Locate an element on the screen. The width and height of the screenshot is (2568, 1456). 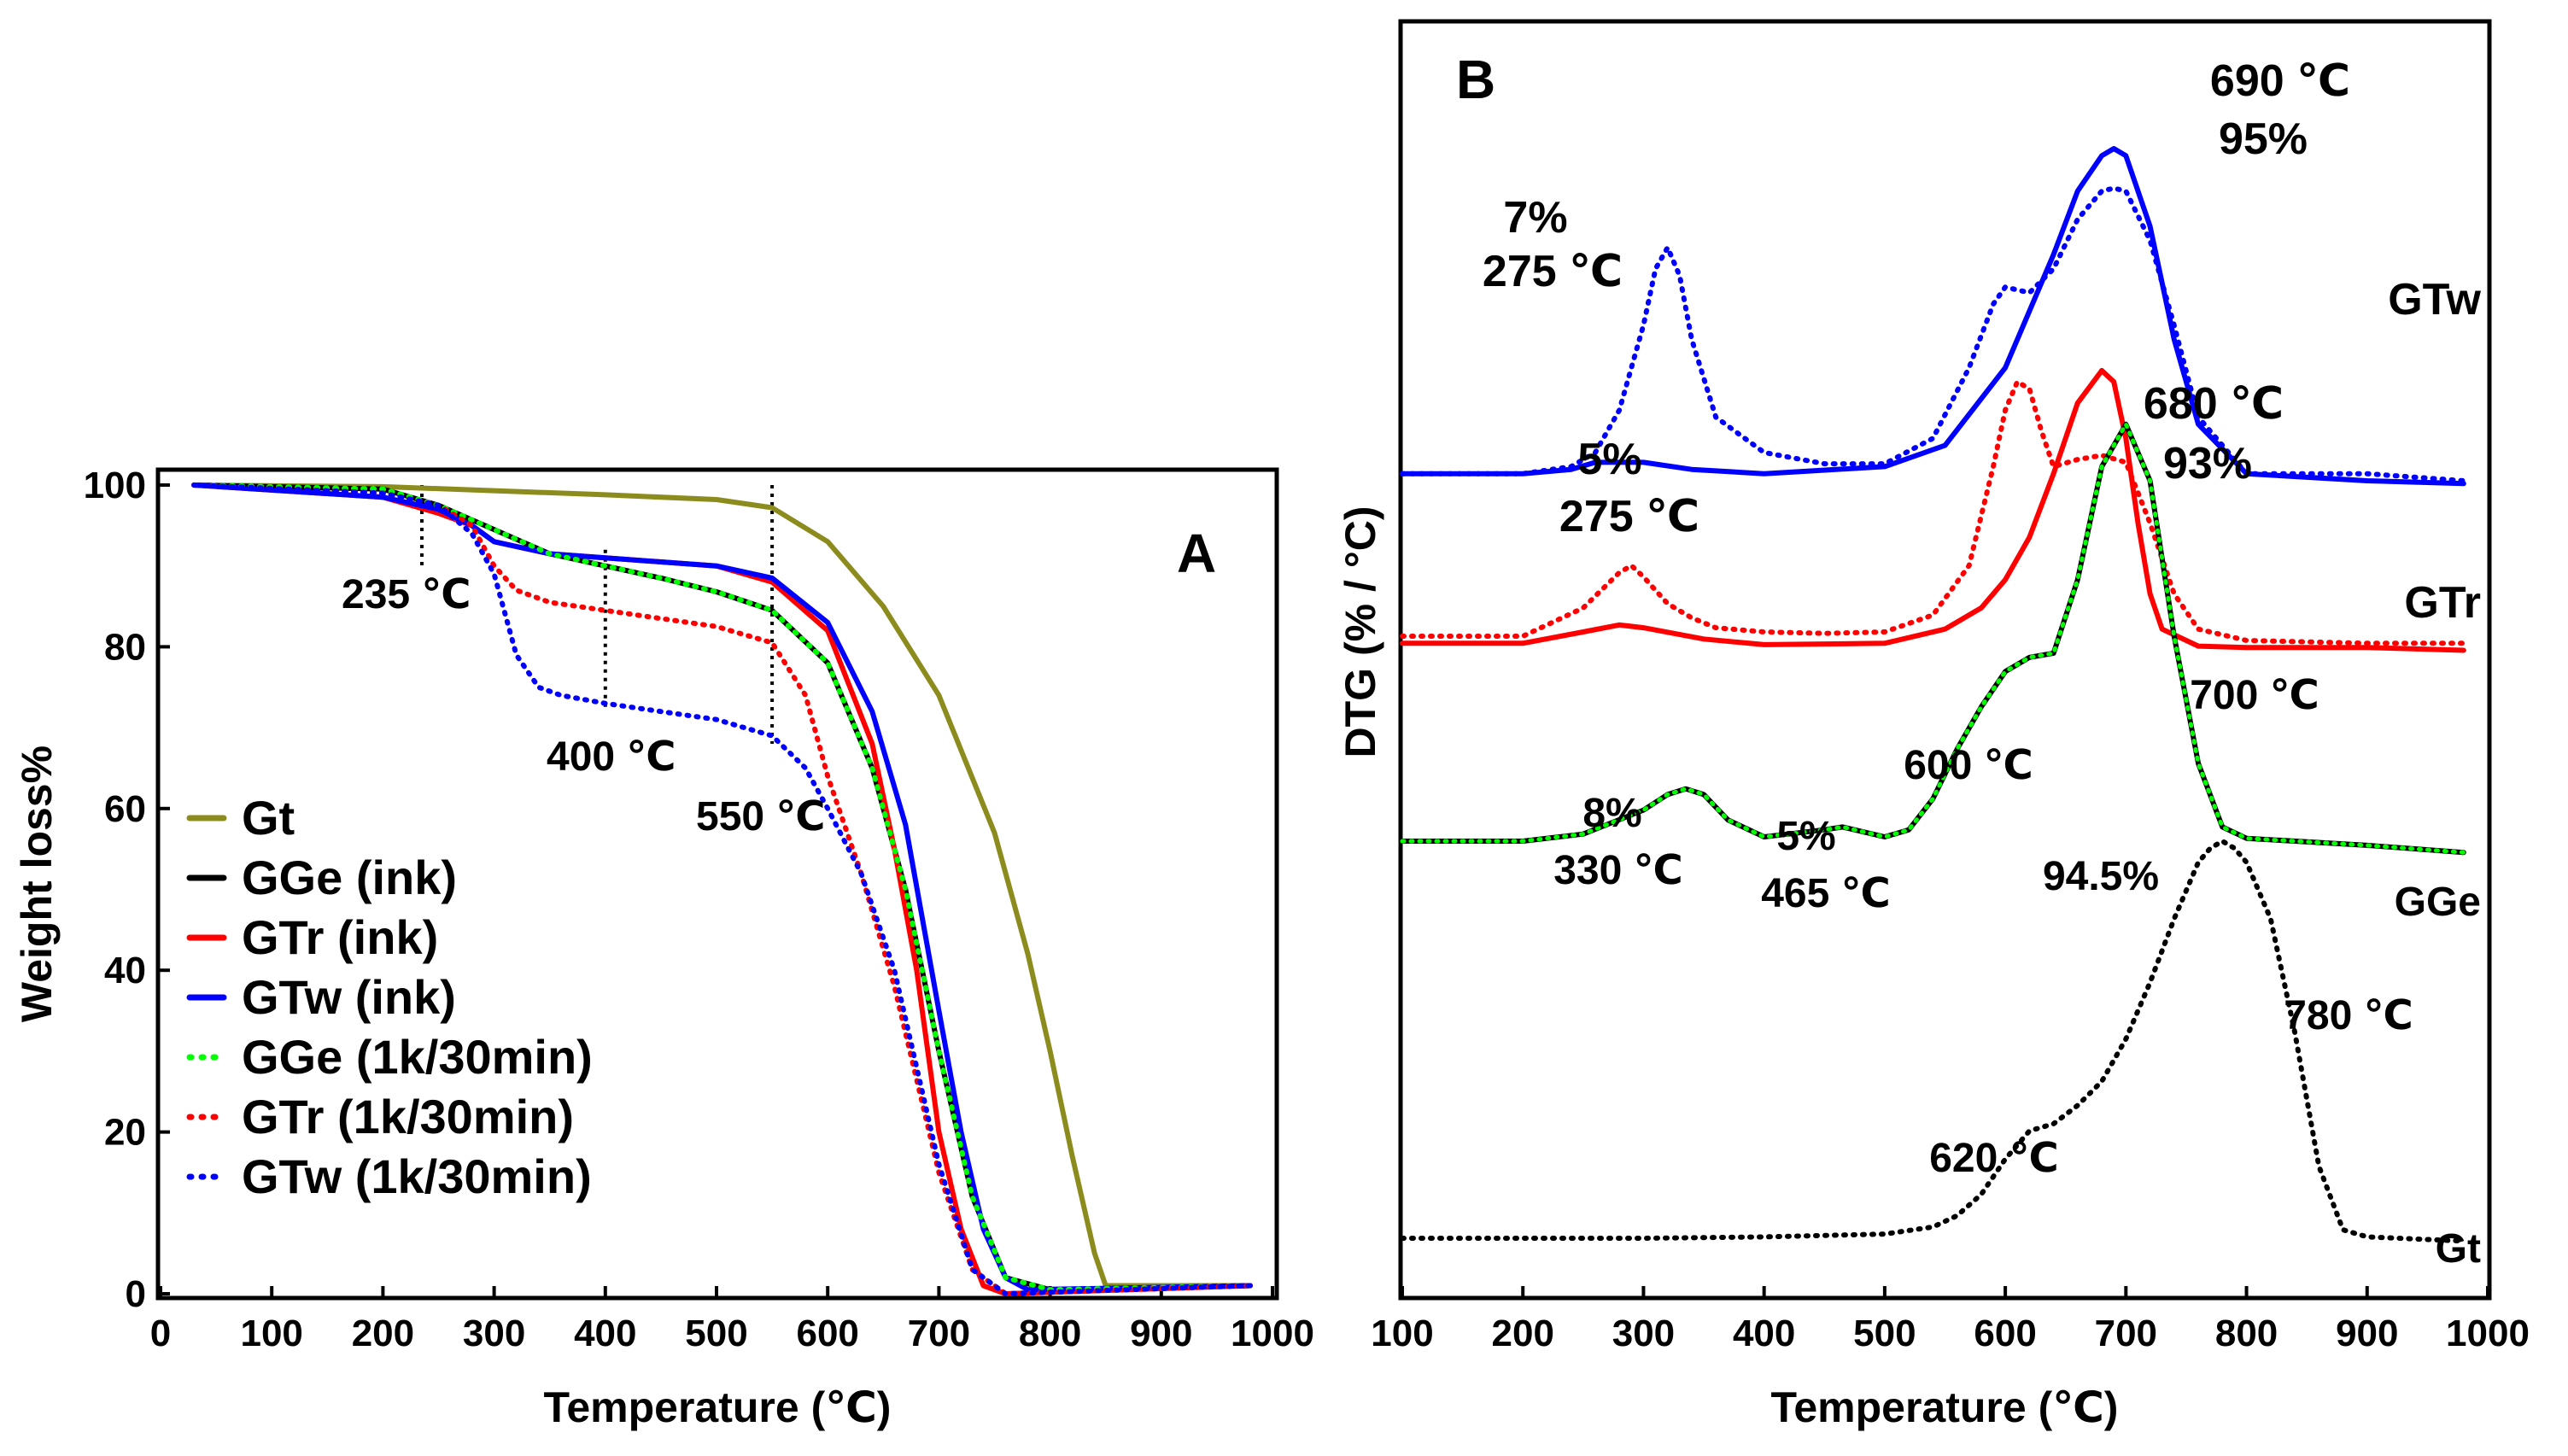
y-tick-label: 100 is located at coordinates (115, 486).